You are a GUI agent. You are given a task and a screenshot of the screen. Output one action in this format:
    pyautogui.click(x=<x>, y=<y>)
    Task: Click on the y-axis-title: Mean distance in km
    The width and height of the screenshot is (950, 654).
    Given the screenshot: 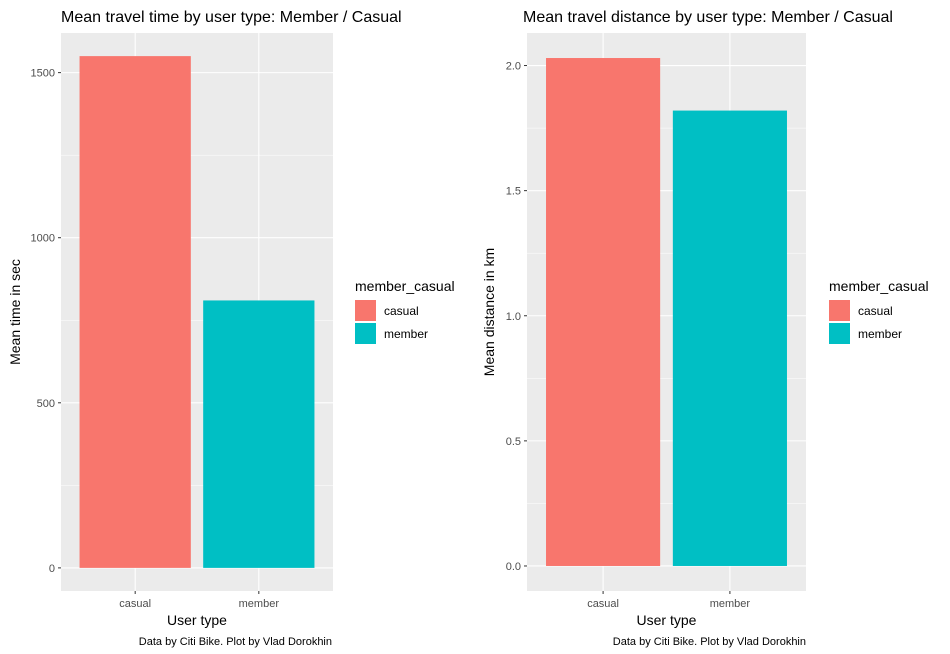 What is the action you would take?
    pyautogui.click(x=489, y=312)
    